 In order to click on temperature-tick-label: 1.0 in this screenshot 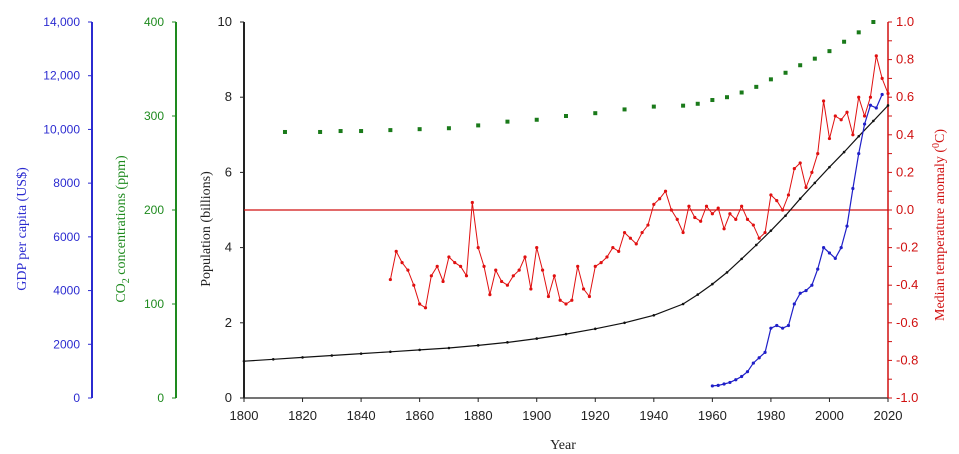, I will do `click(905, 21)`.